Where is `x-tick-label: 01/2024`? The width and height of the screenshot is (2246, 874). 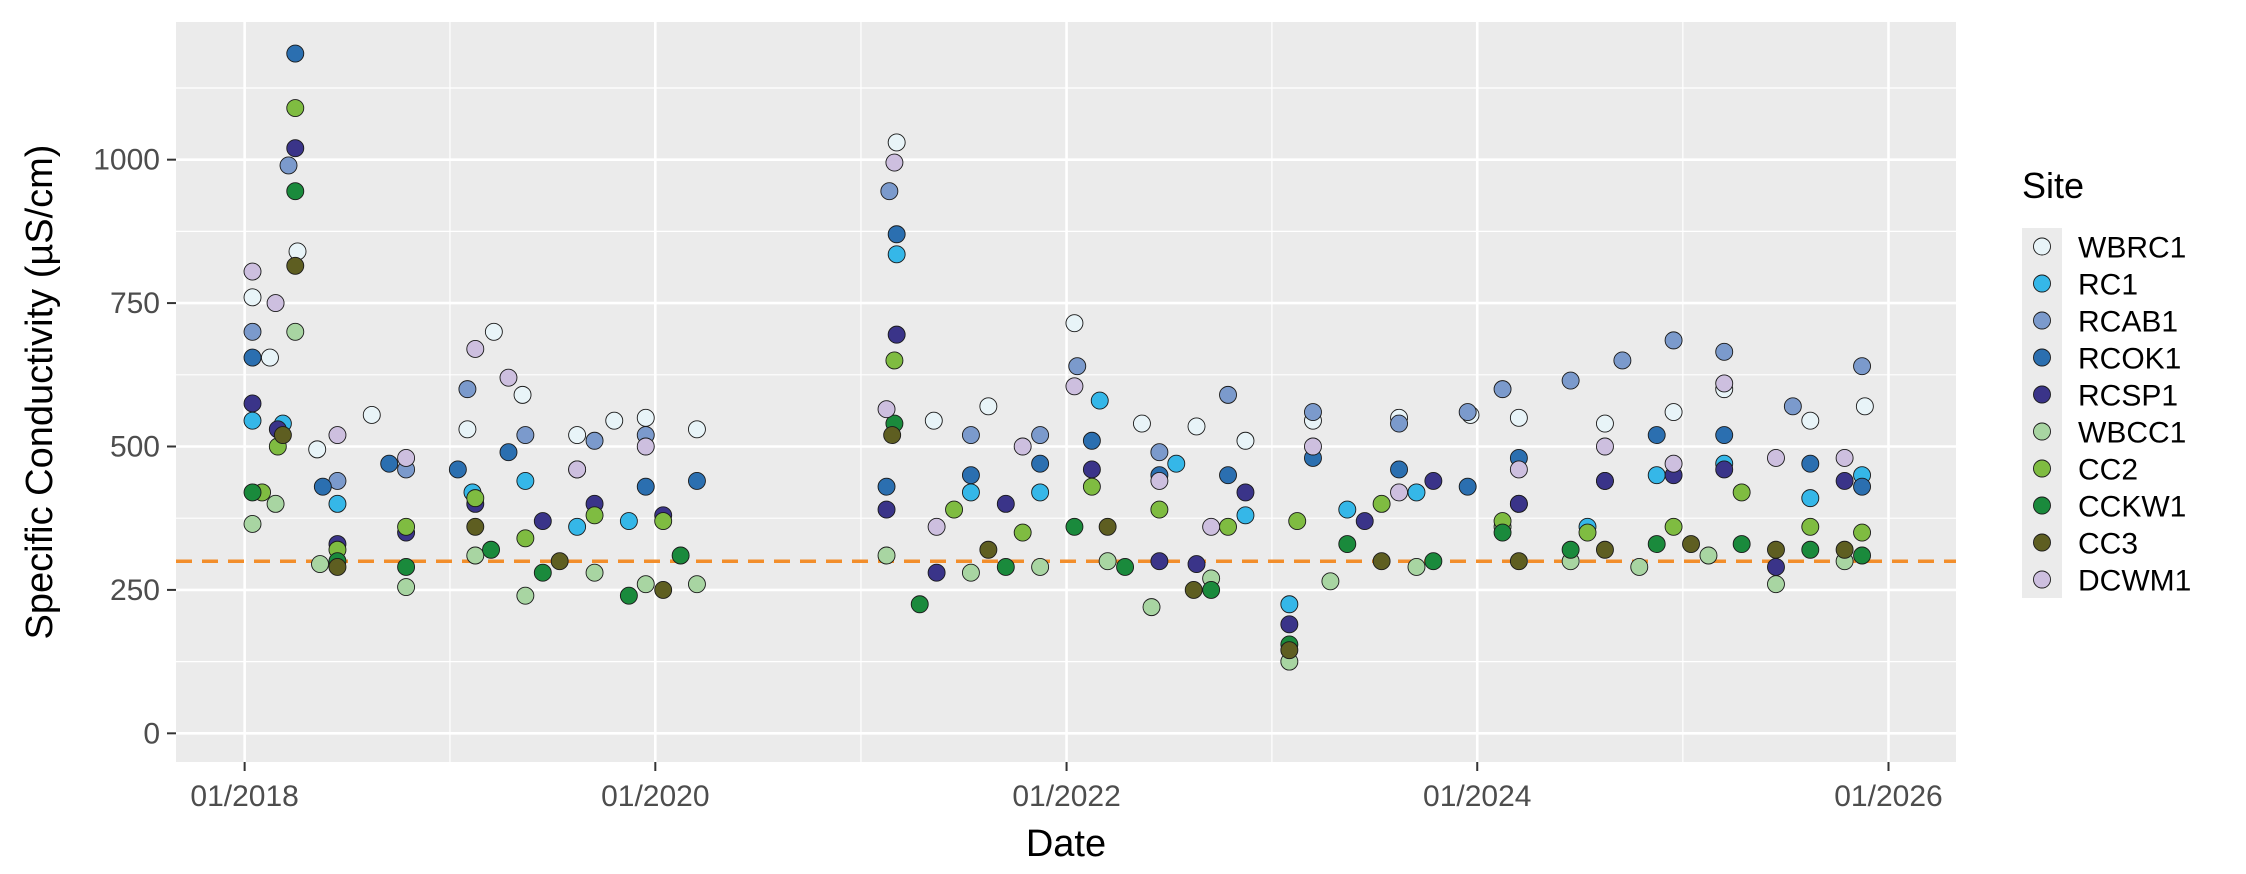 x-tick-label: 01/2024 is located at coordinates (1477, 796).